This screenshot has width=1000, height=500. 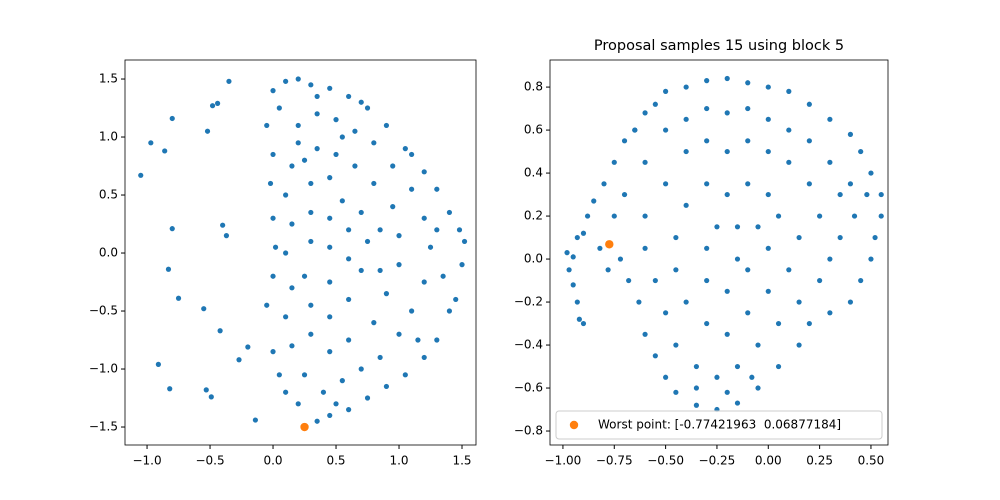 I want to click on x-tick-label: 0.50, so click(x=871, y=461).